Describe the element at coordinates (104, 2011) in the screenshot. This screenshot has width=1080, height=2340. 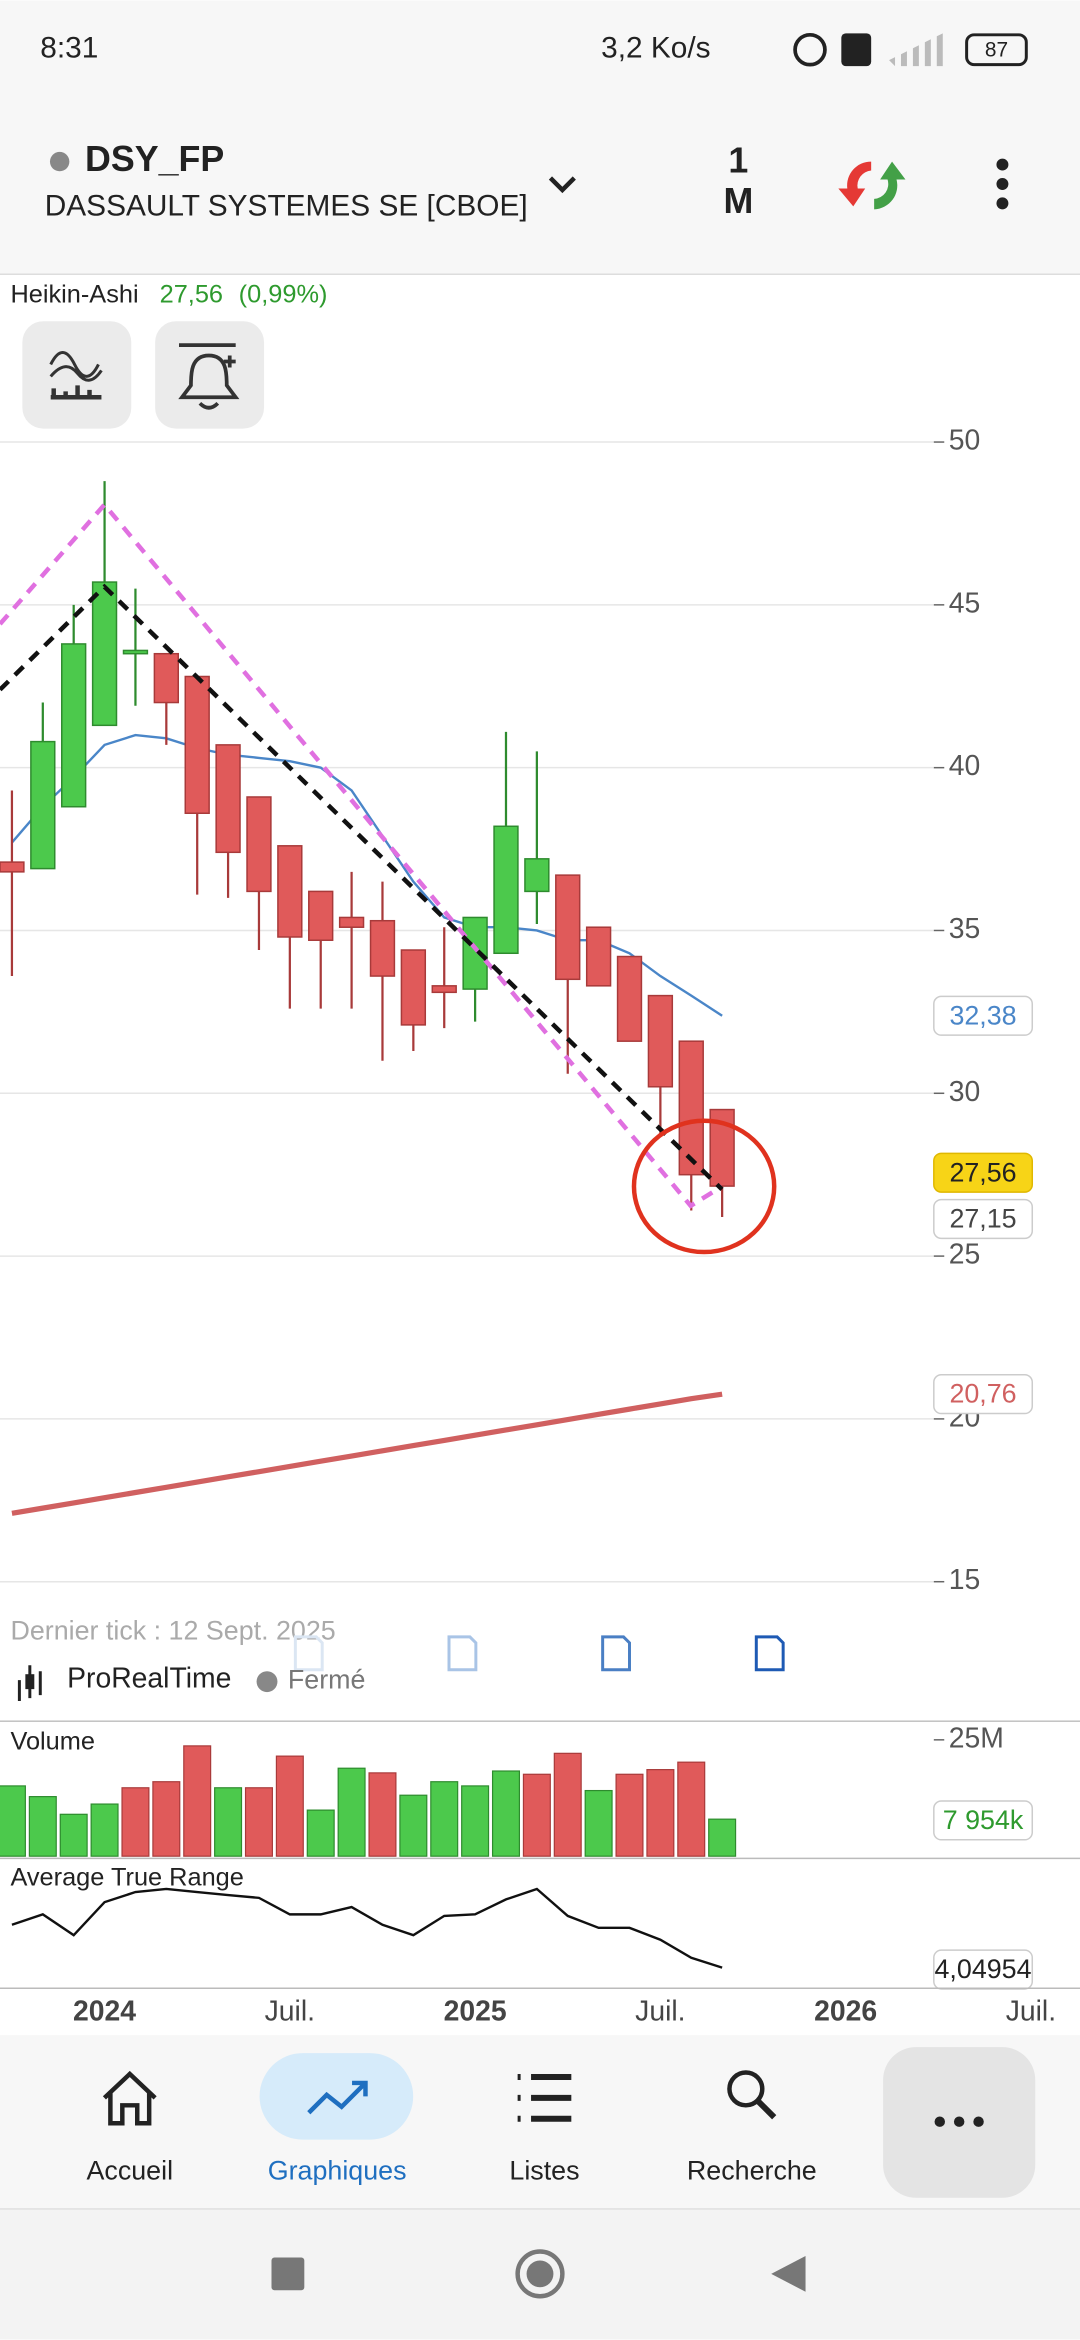
I see `x-tick-label: 2024` at that location.